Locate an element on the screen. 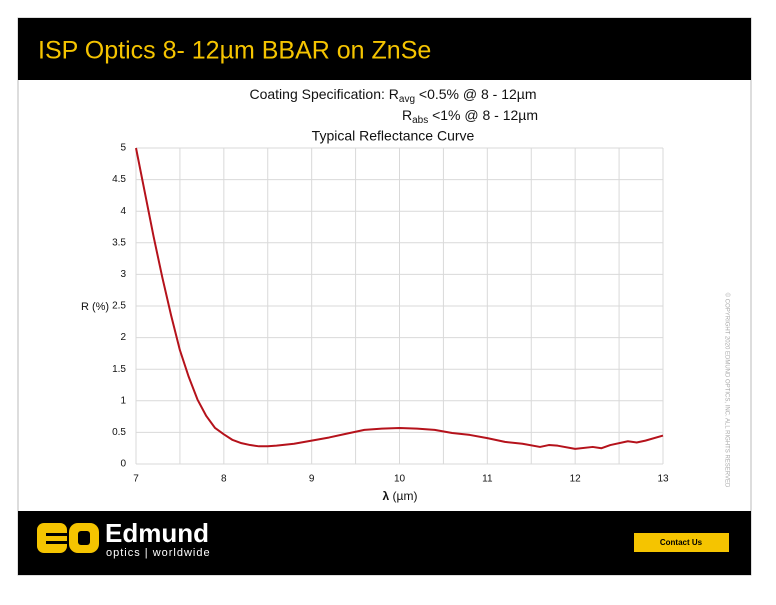 The height and width of the screenshot is (605, 776). x-axis-label: λ (µm) is located at coordinates (400, 496).